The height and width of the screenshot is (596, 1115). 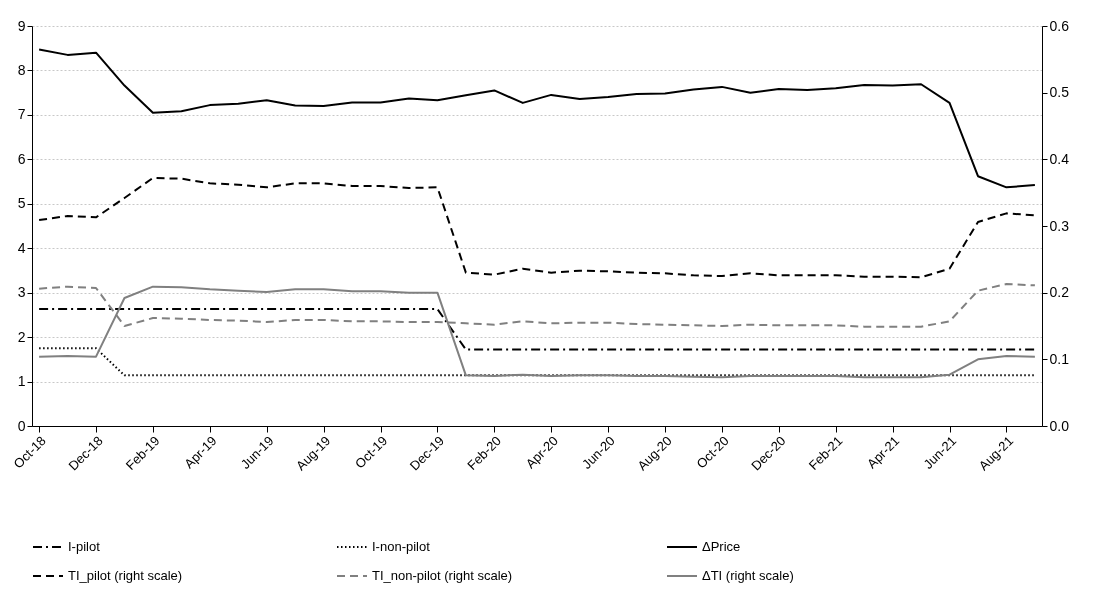 What do you see at coordinates (401, 546) in the screenshot?
I see `legend-label: I-non-pilot` at bounding box center [401, 546].